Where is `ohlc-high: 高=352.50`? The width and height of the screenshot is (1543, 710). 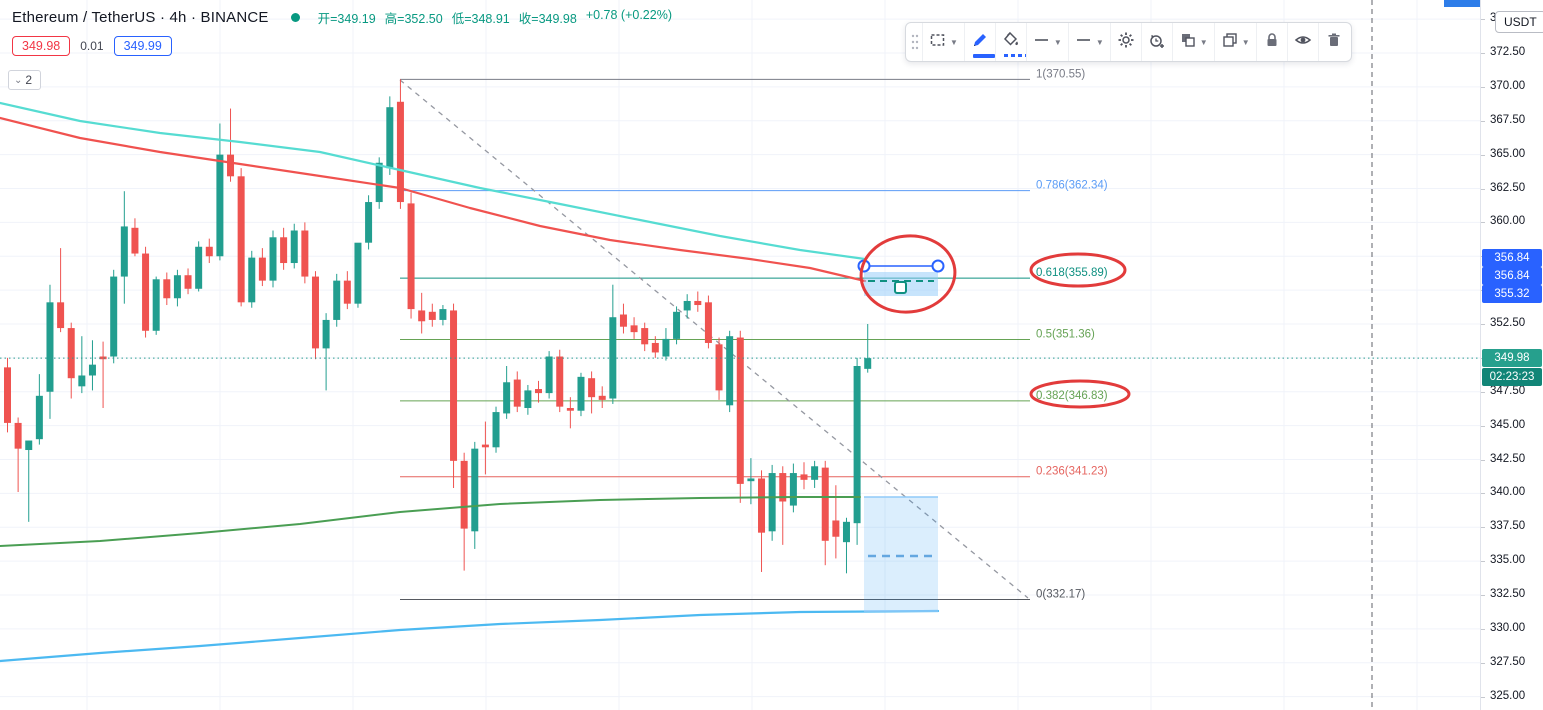
ohlc-high: 高=352.50 is located at coordinates (413, 19).